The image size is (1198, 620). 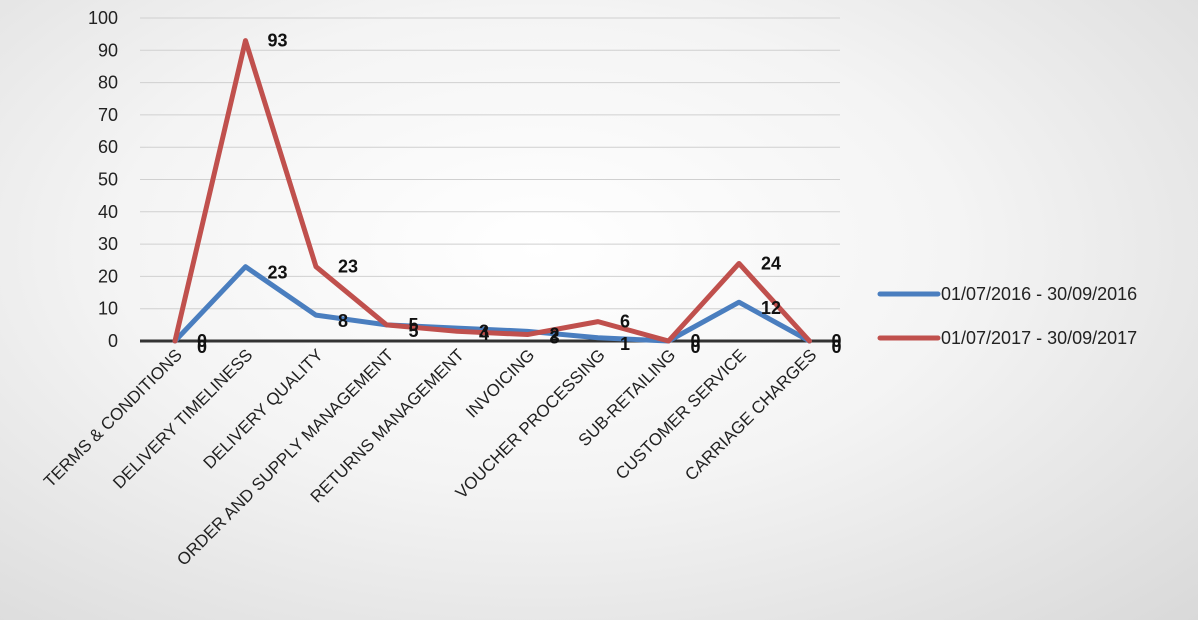 What do you see at coordinates (530, 423) in the screenshot?
I see `x-tick-label: VOUCHER PROCESSING` at bounding box center [530, 423].